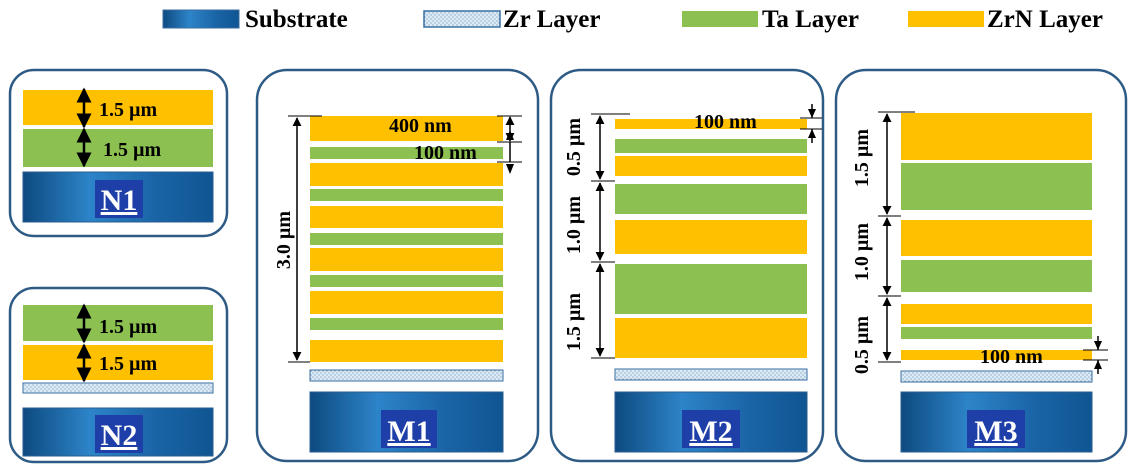 This screenshot has width=1134, height=468. What do you see at coordinates (462, 19) in the screenshot?
I see `zr-layer-swatch` at bounding box center [462, 19].